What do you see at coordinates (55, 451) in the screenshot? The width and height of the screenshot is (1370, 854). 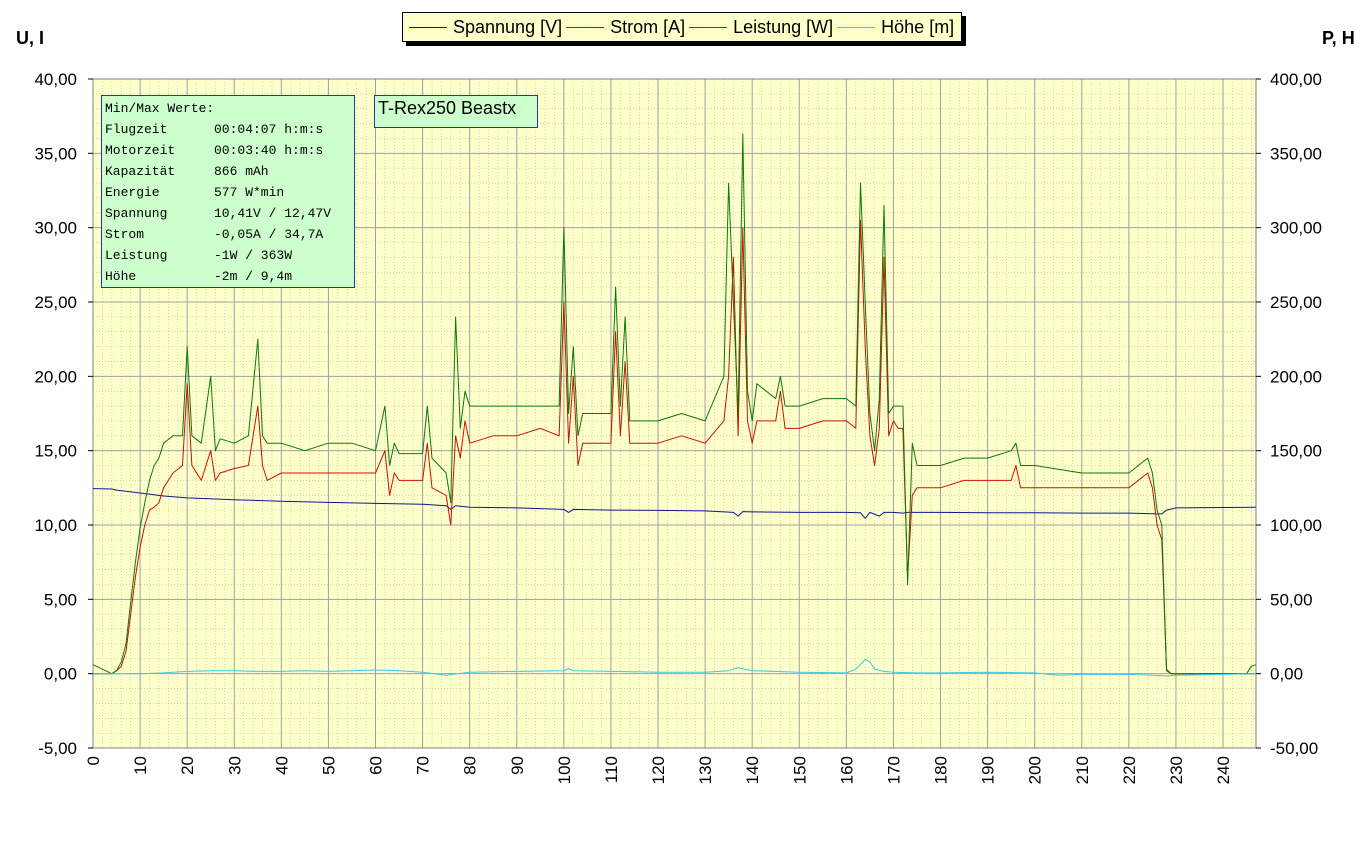 I see `y-left-tick-label: 15,00` at bounding box center [55, 451].